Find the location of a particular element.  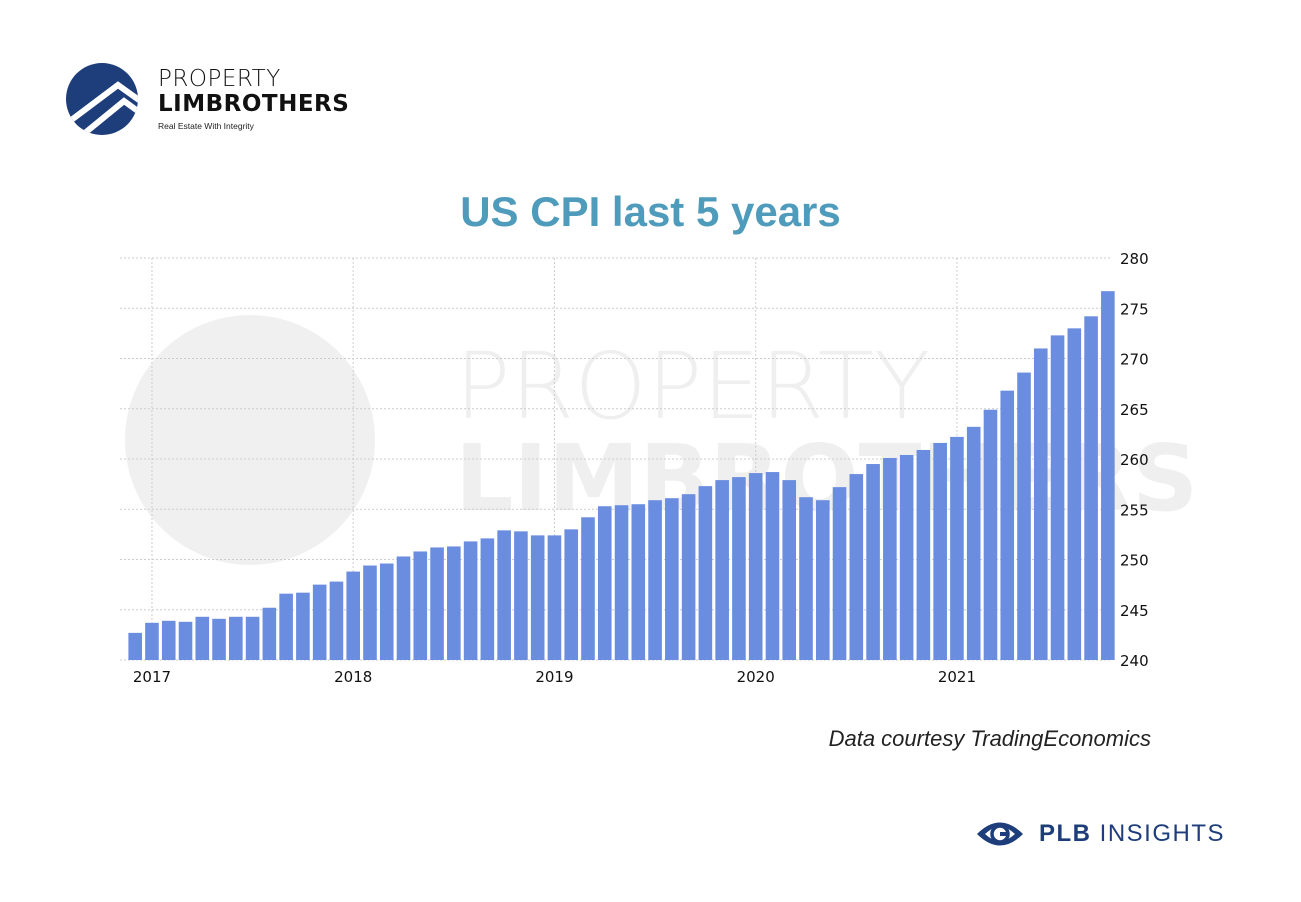

x-tick-label: 2019 is located at coordinates (554, 677).